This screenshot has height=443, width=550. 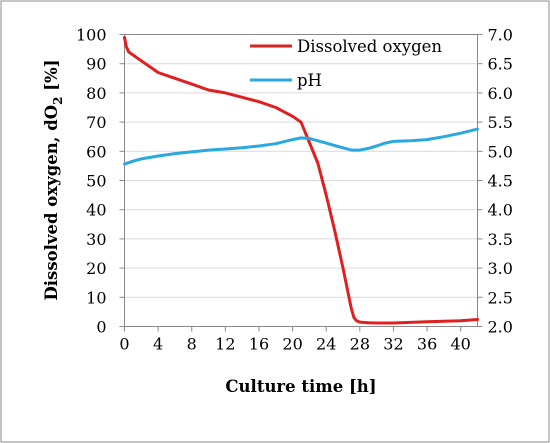 I want to click on x-axis-ticks: 0 4 8 12 16 20 24 28 32 36 40, so click(x=295, y=340).